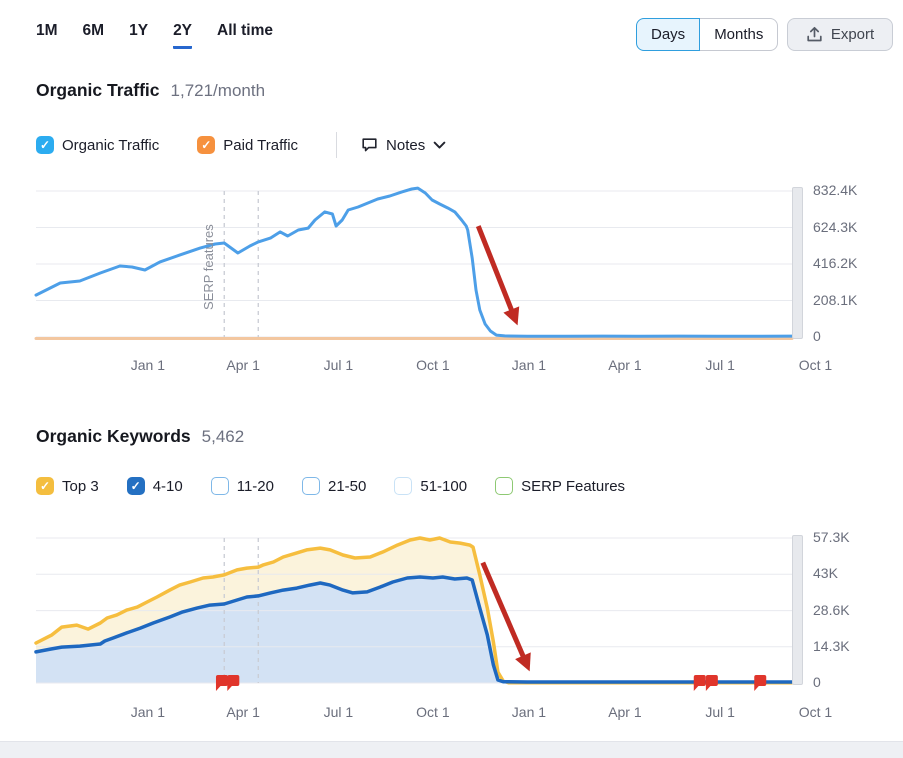 The width and height of the screenshot is (903, 758). Describe the element at coordinates (451, 749) in the screenshot. I see `next-section-edge` at that location.